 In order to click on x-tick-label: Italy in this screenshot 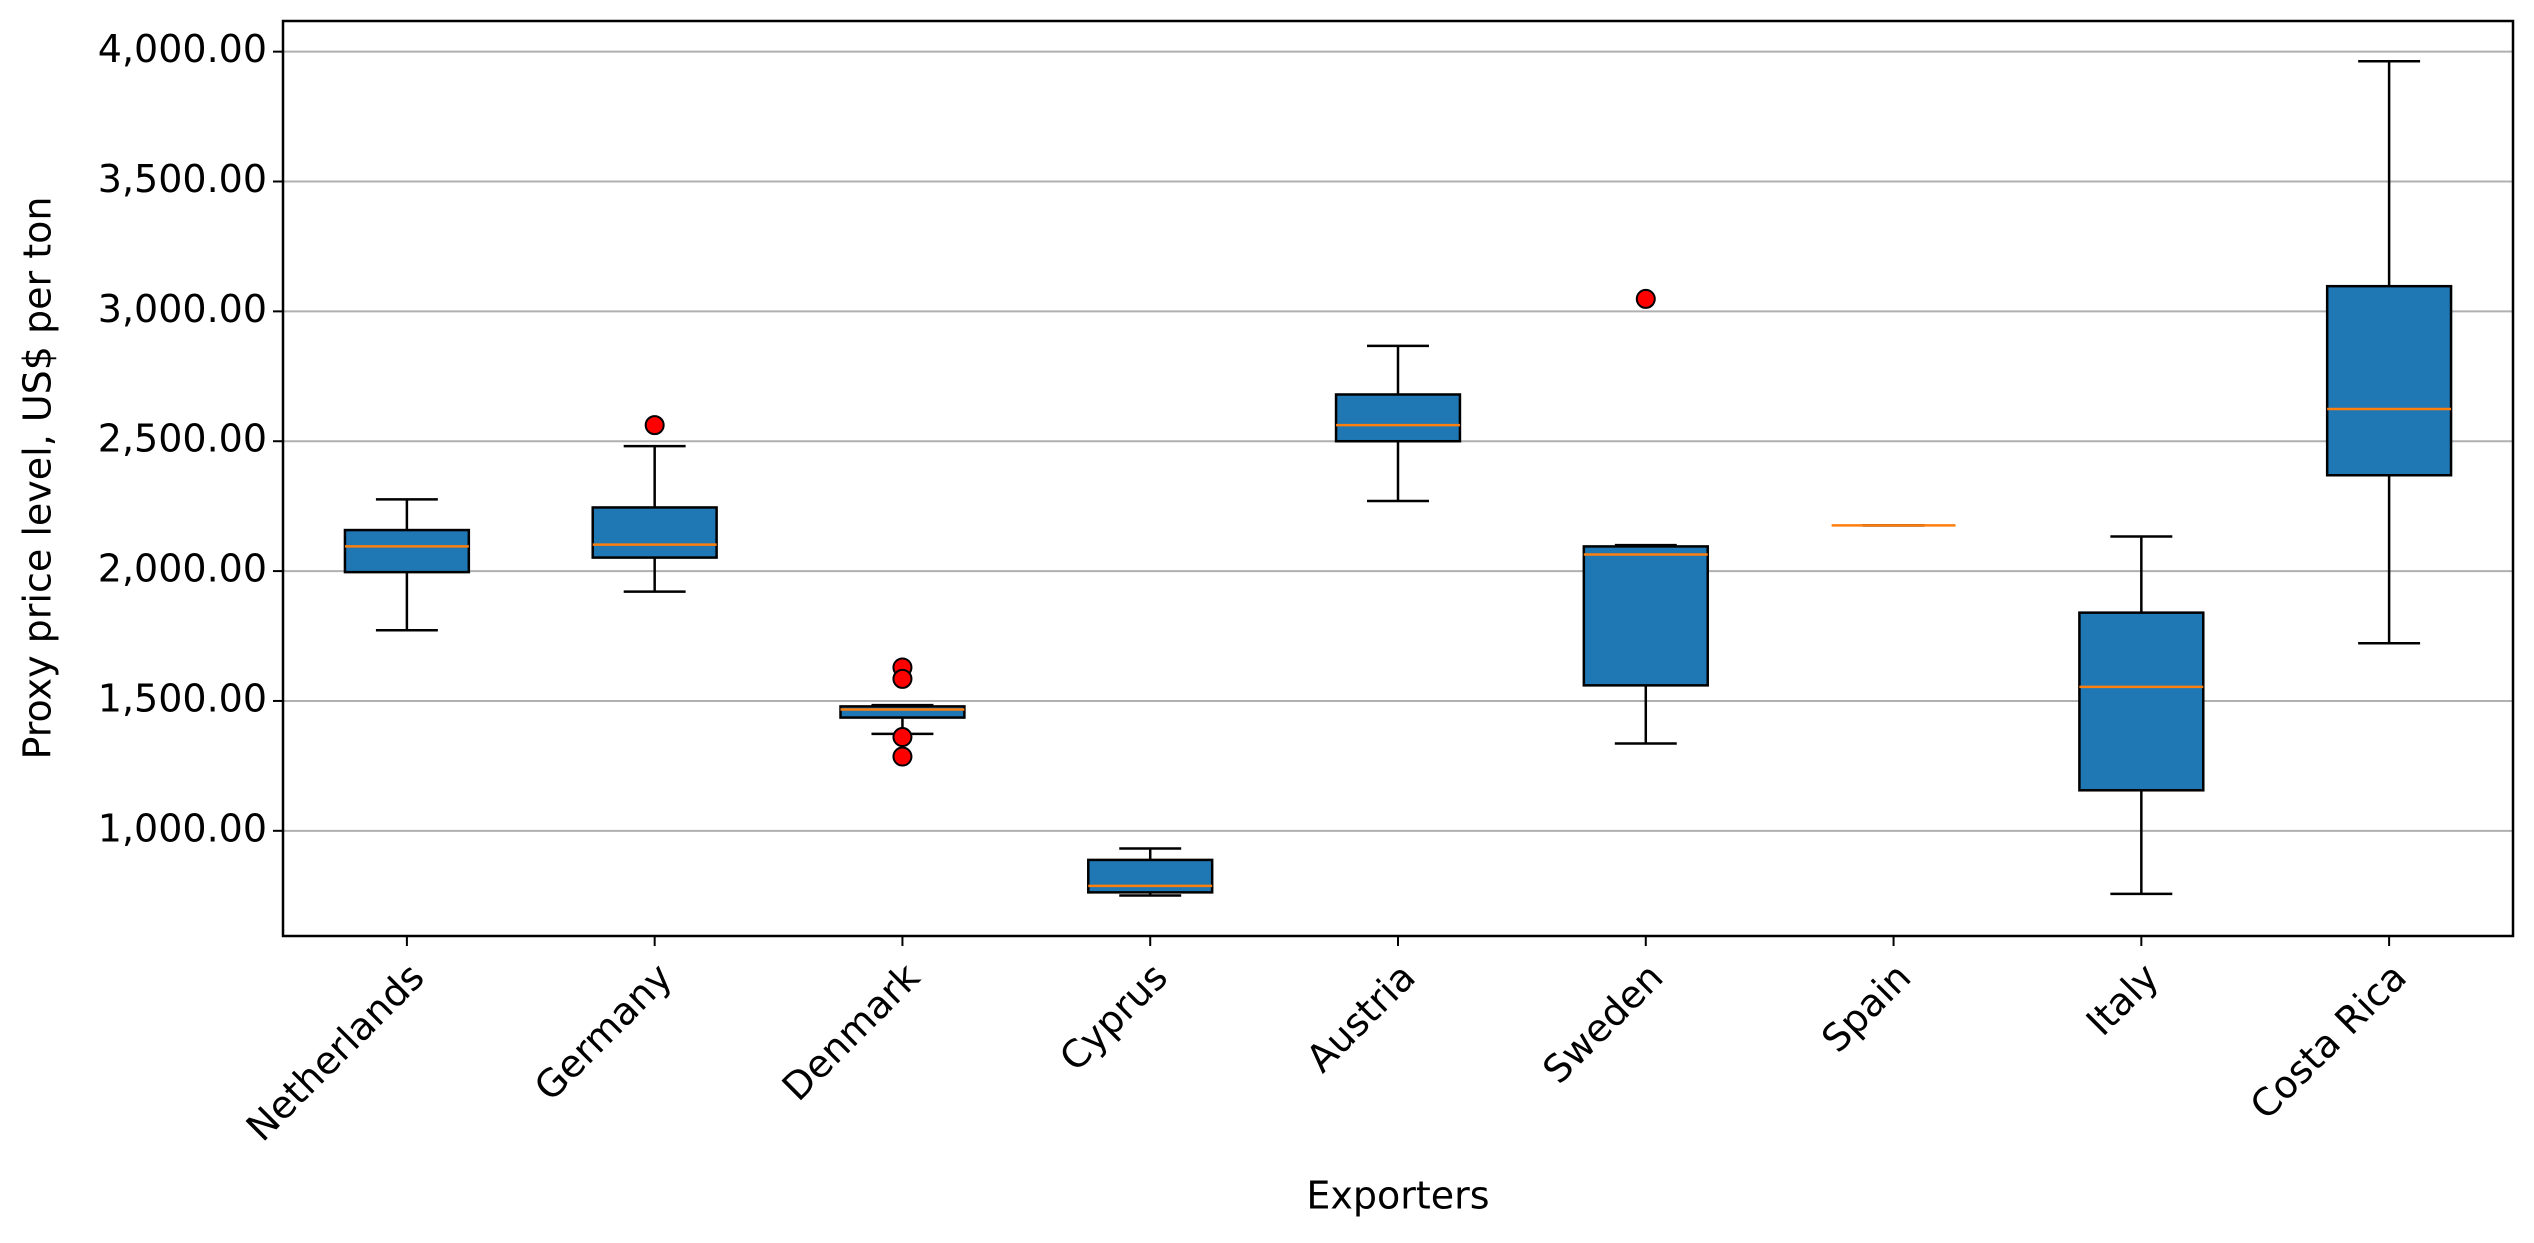, I will do `click(2122, 999)`.